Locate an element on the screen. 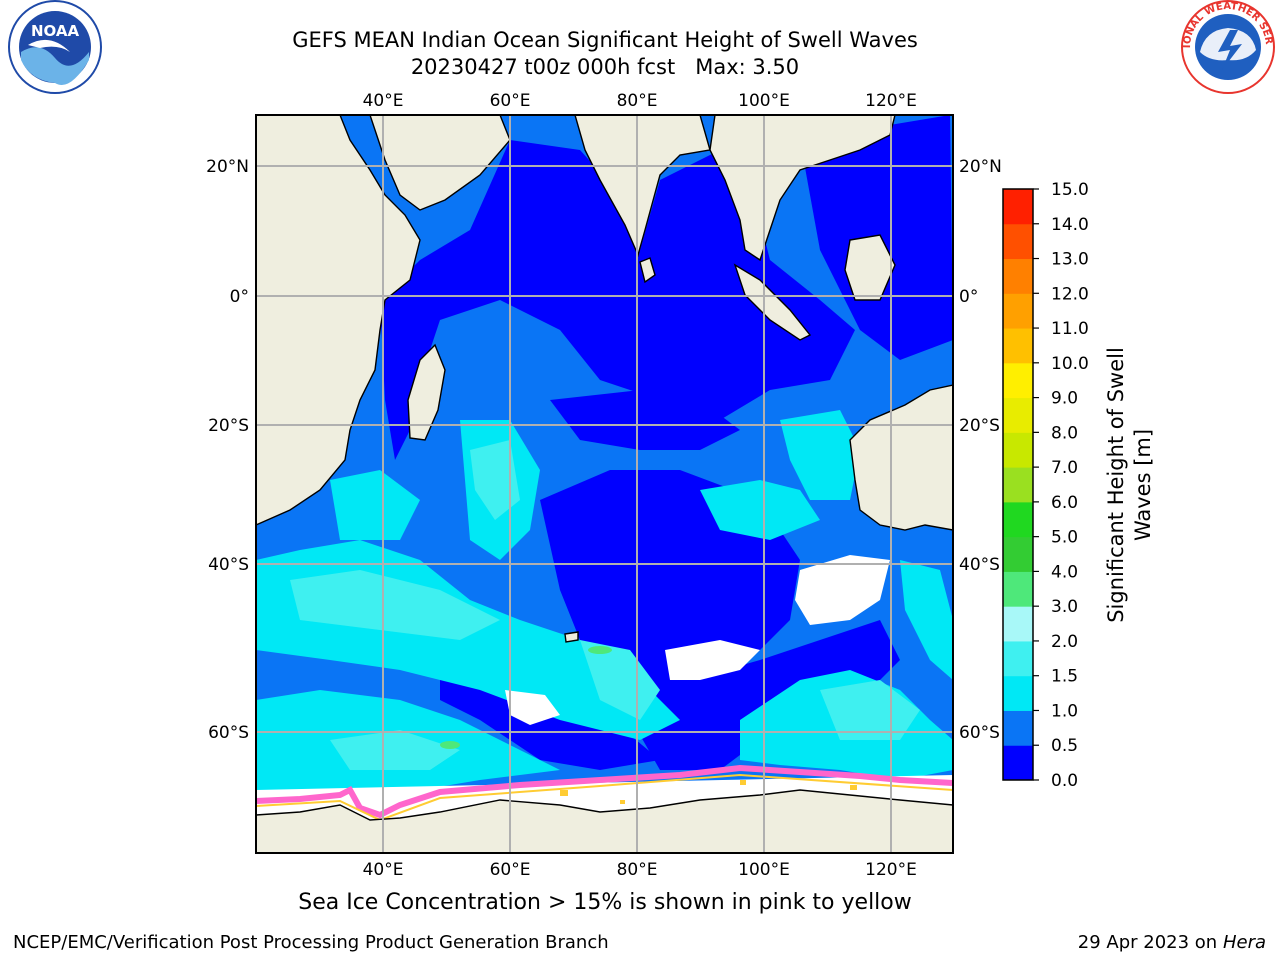 The image size is (1280, 960). nws-logo-text: NATIONAL WEATHER SERVICE is located at coordinates (637, 24).